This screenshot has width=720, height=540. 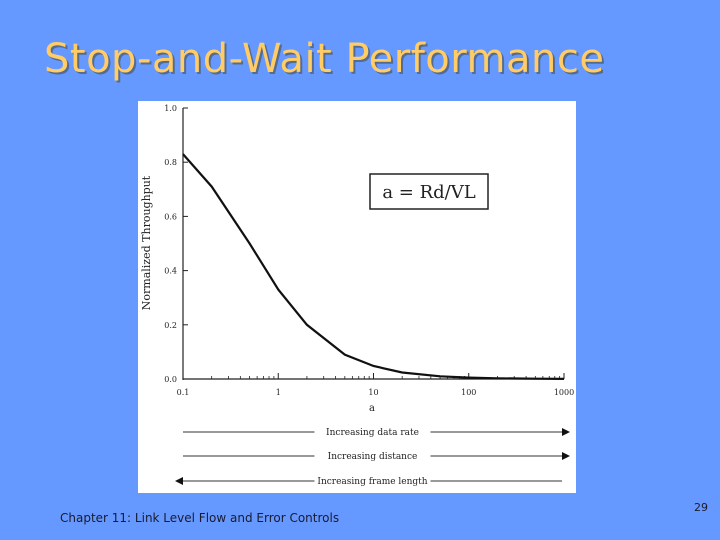 What do you see at coordinates (146, 242) in the screenshot?
I see `y-axis-label: Normalized Throughput` at bounding box center [146, 242].